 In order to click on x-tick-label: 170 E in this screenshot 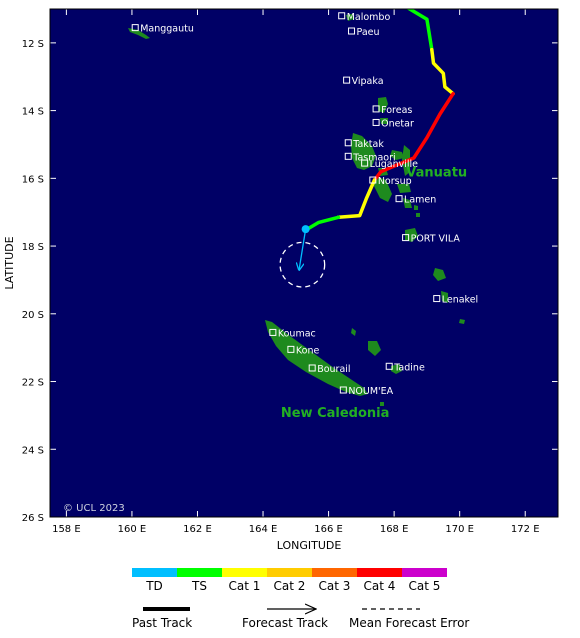, I will do `click(459, 529)`.